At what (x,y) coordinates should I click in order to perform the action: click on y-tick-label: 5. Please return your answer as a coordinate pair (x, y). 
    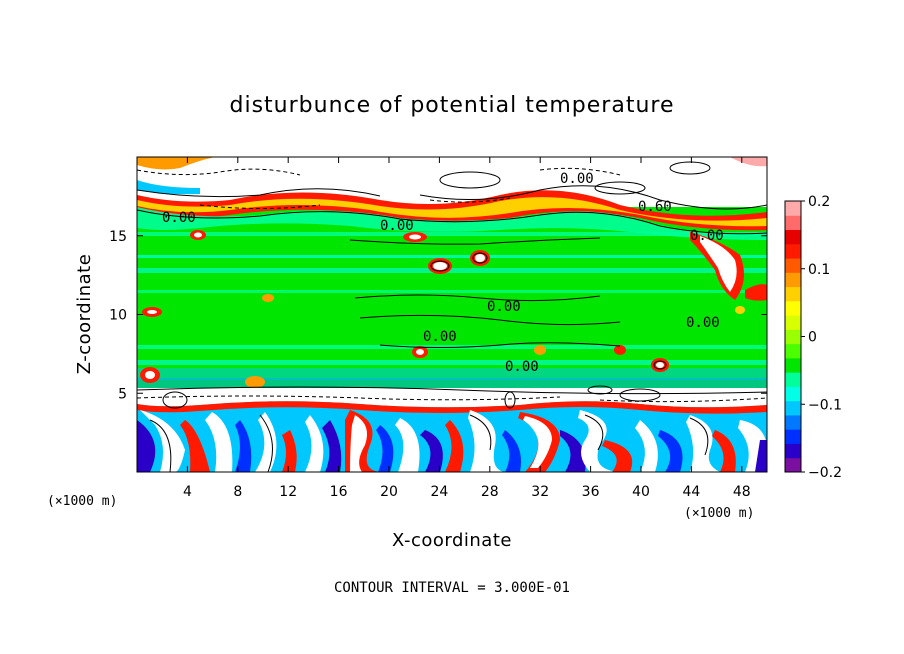
    Looking at the image, I should click on (122, 394).